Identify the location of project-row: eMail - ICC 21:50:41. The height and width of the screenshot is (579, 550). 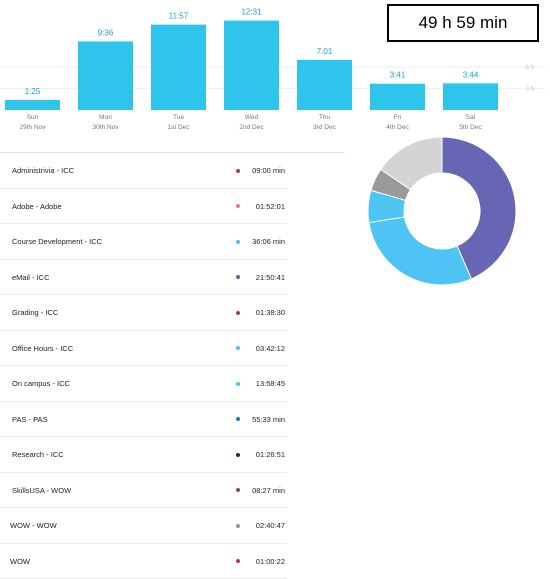
(143, 278).